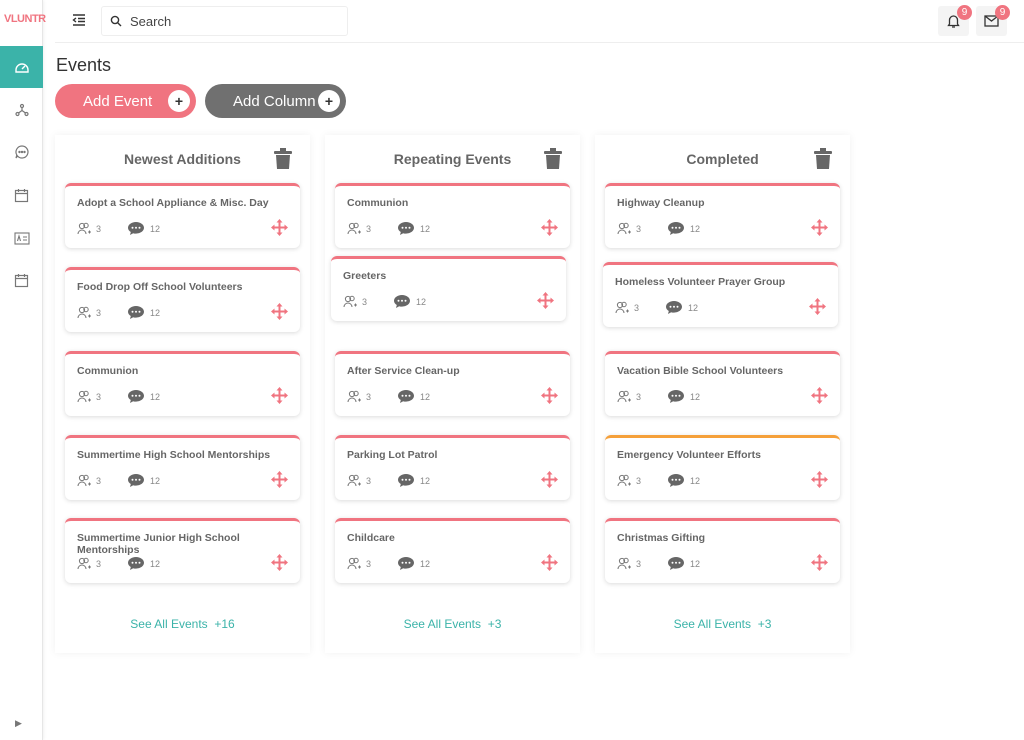 The width and height of the screenshot is (1024, 740). What do you see at coordinates (661, 203) in the screenshot?
I see `event-name: Highway Cleanup` at bounding box center [661, 203].